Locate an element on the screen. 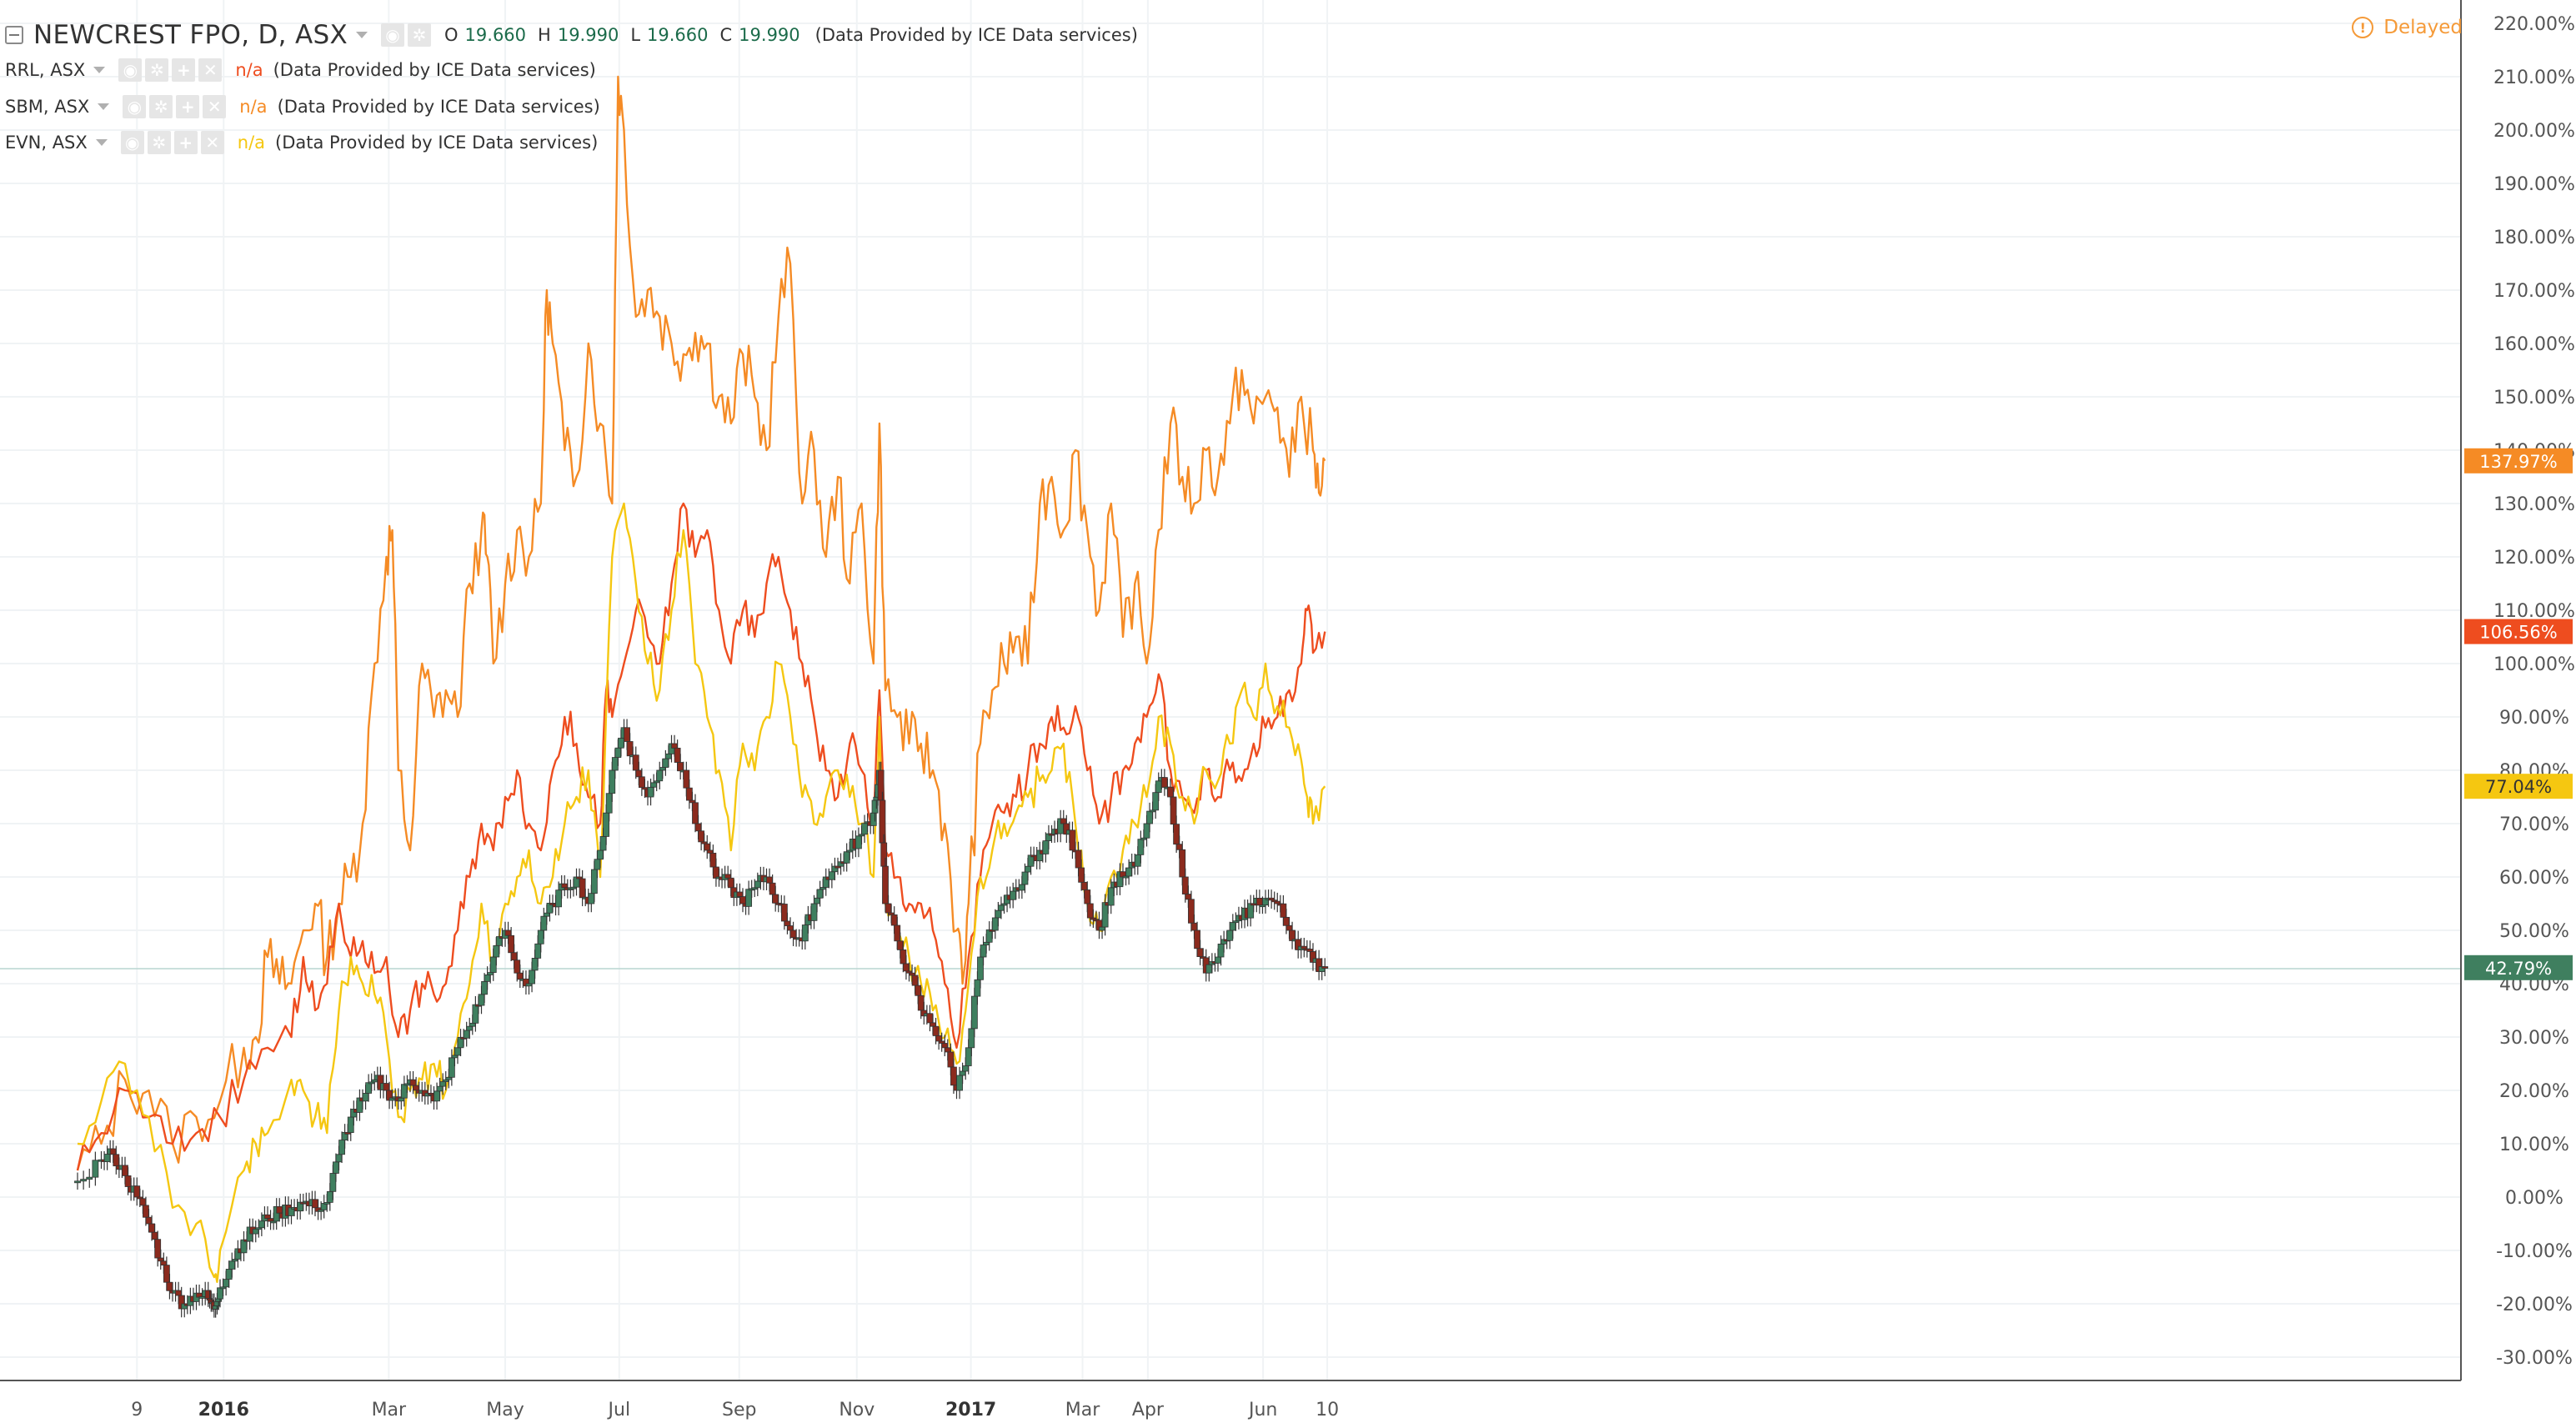 The width and height of the screenshot is (2576, 1428). compare-symbol: SBM, ASX is located at coordinates (47, 107).